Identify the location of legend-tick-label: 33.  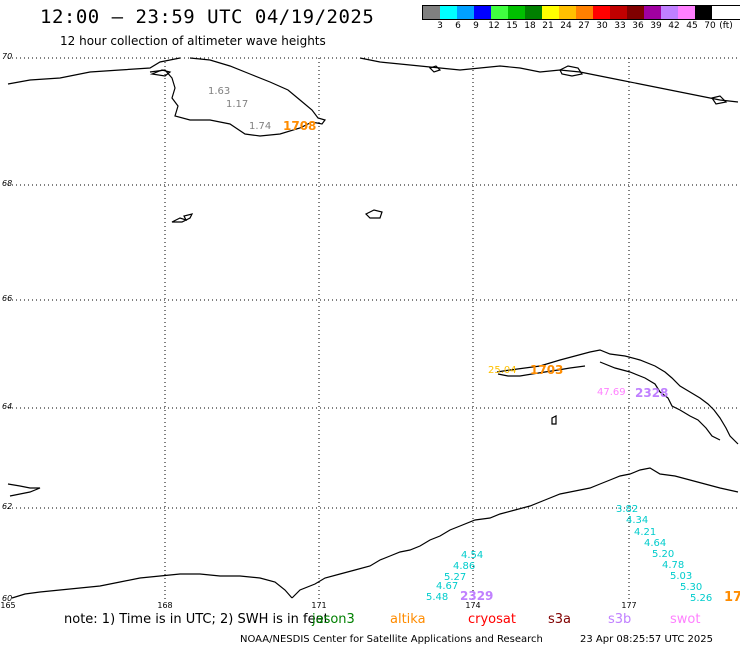
(620, 26).